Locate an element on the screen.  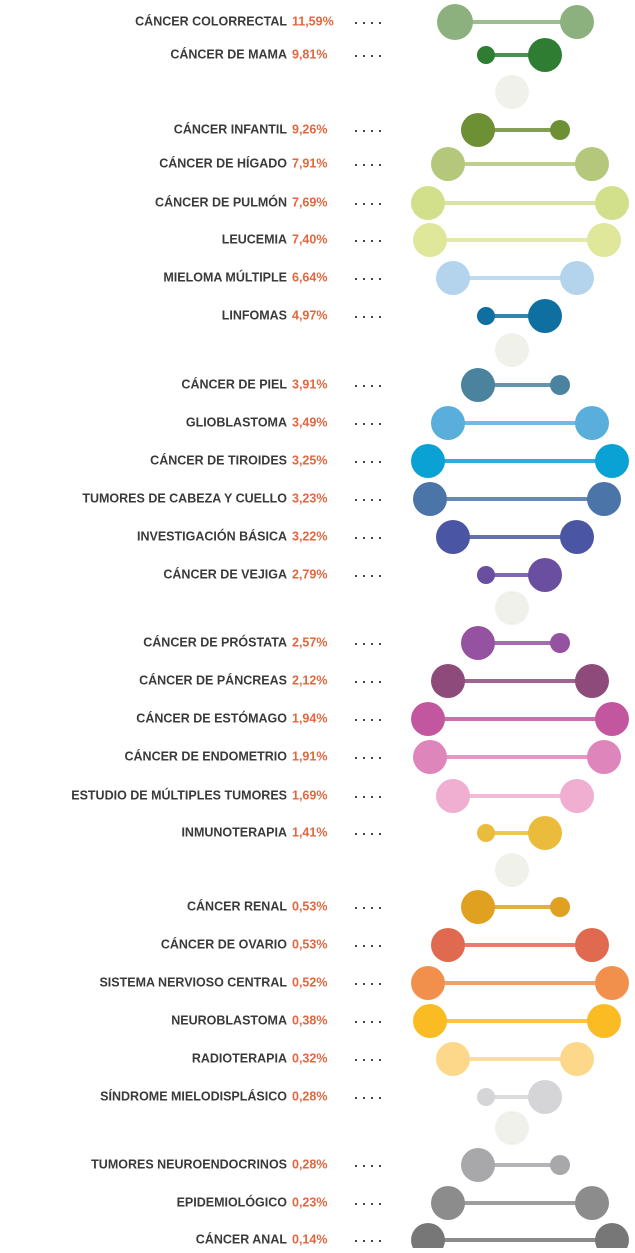
item-label: CÁNCER DE ENDOMETRIO is located at coordinates (205, 755).